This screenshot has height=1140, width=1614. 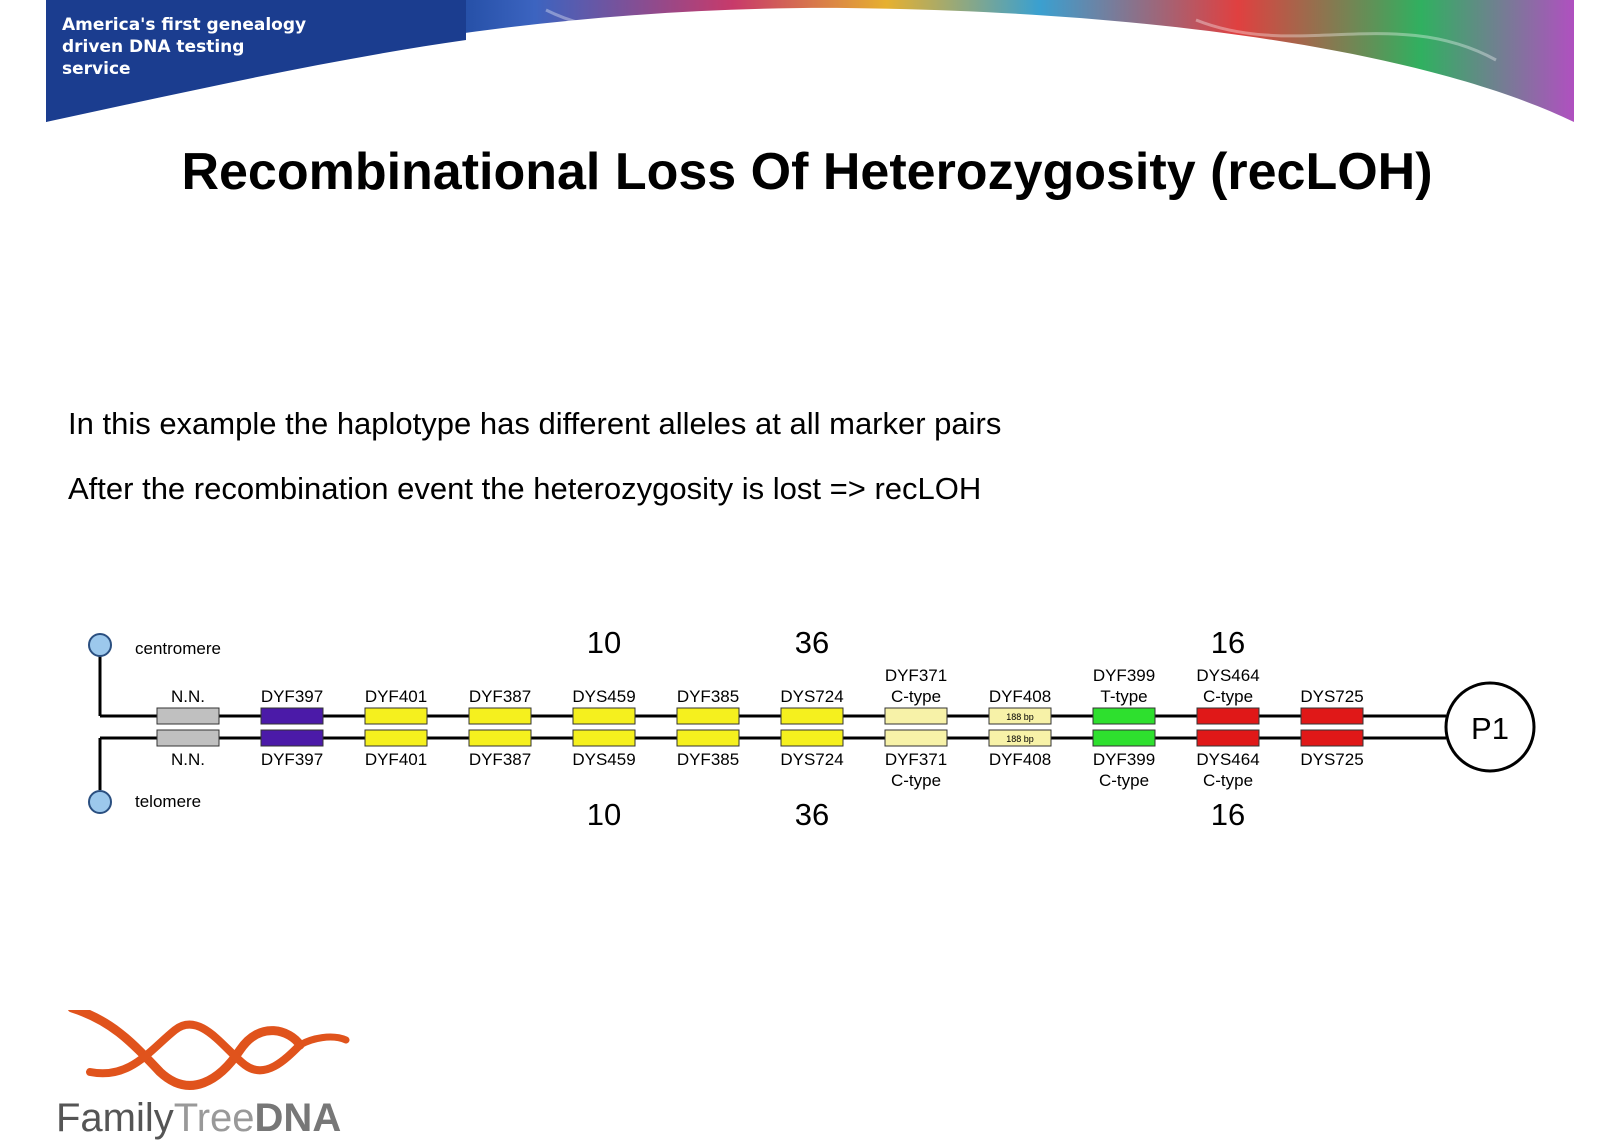 What do you see at coordinates (188, 759) in the screenshot?
I see `marker-label-bottom: N.N.` at bounding box center [188, 759].